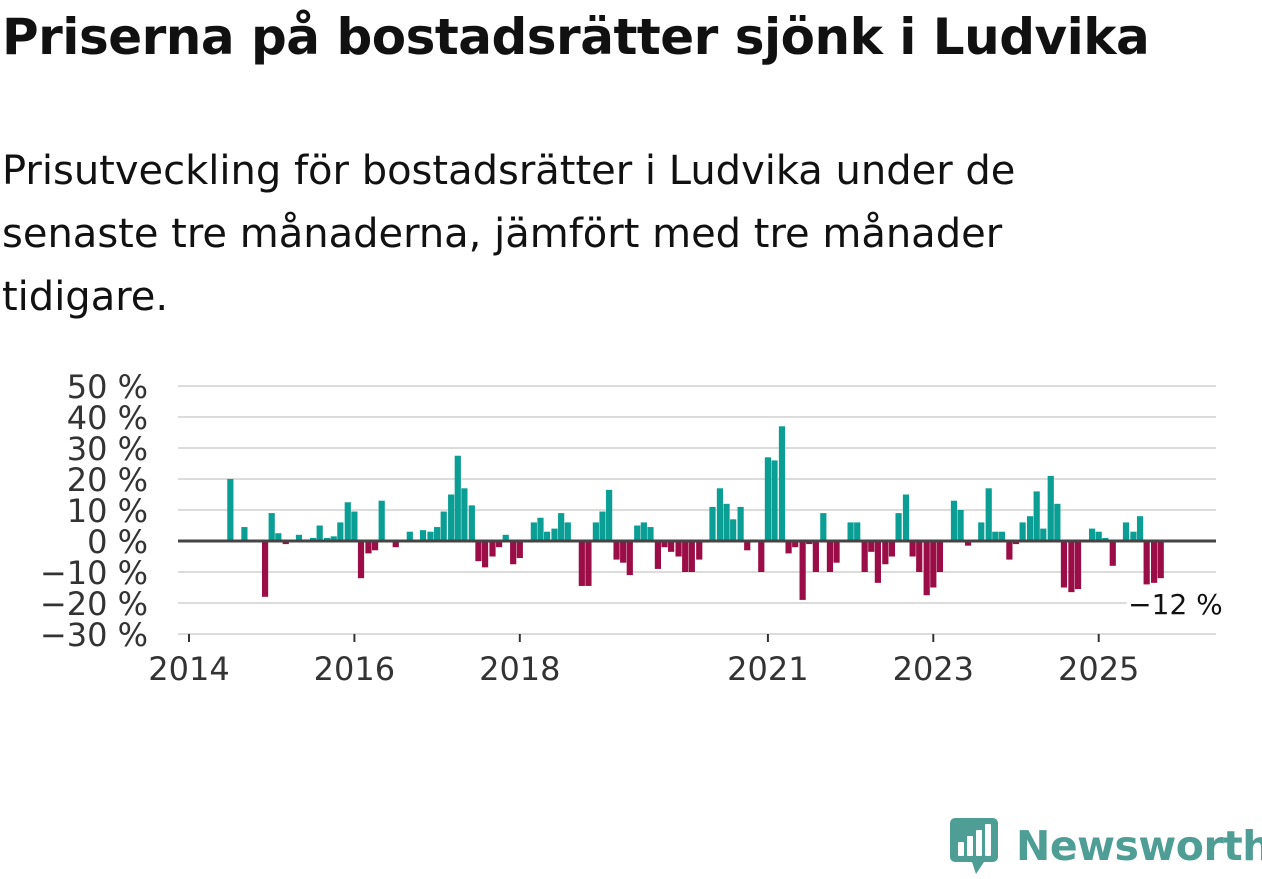  What do you see at coordinates (107, 511) in the screenshot?
I see `y-tick-label: 10 %` at bounding box center [107, 511].